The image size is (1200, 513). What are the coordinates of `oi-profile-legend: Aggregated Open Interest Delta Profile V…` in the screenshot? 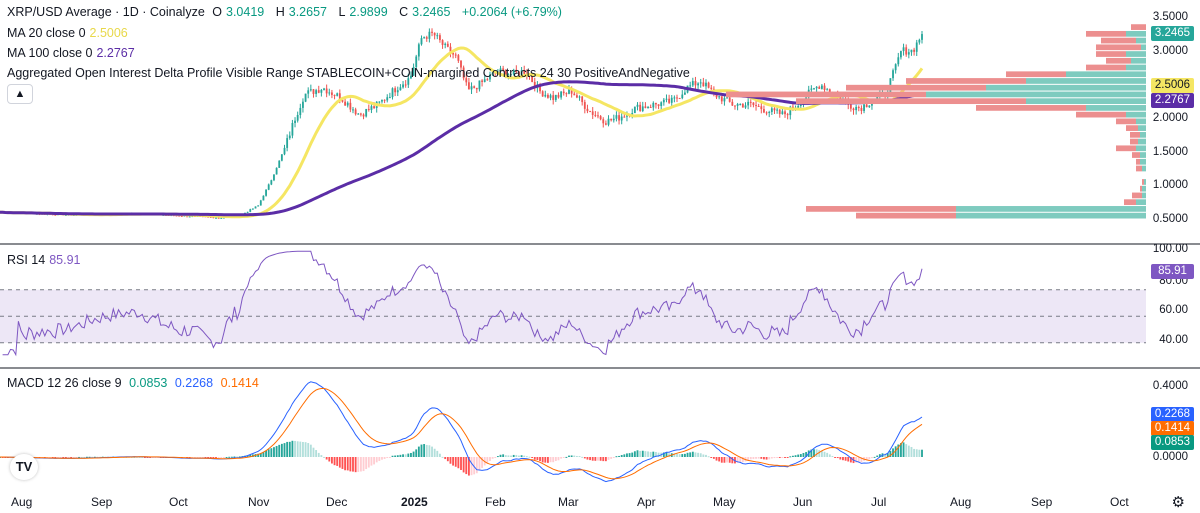 It's located at (348, 73).